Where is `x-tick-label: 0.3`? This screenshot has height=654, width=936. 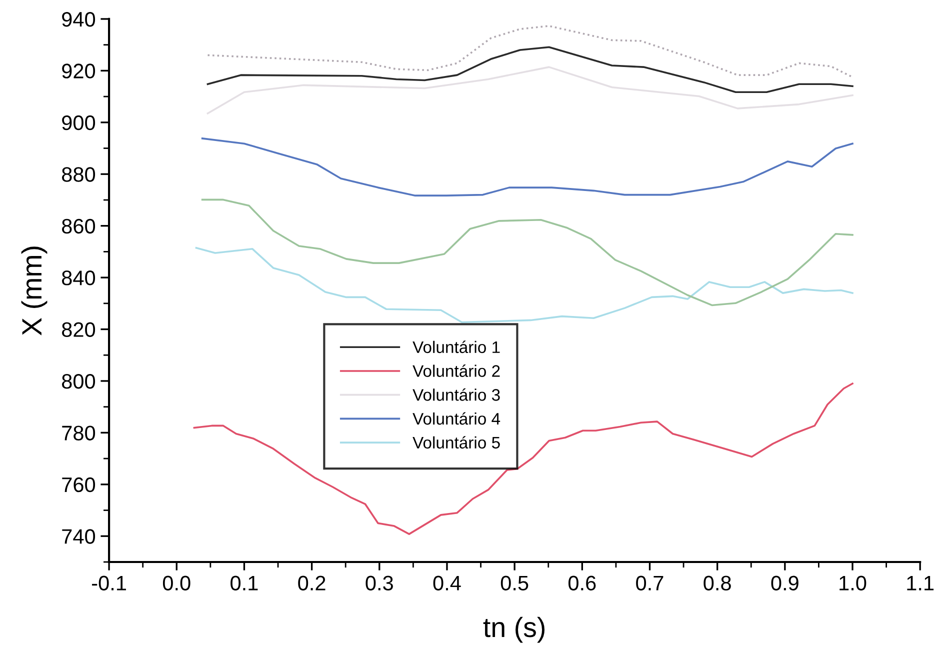 x-tick-label: 0.3 is located at coordinates (379, 583).